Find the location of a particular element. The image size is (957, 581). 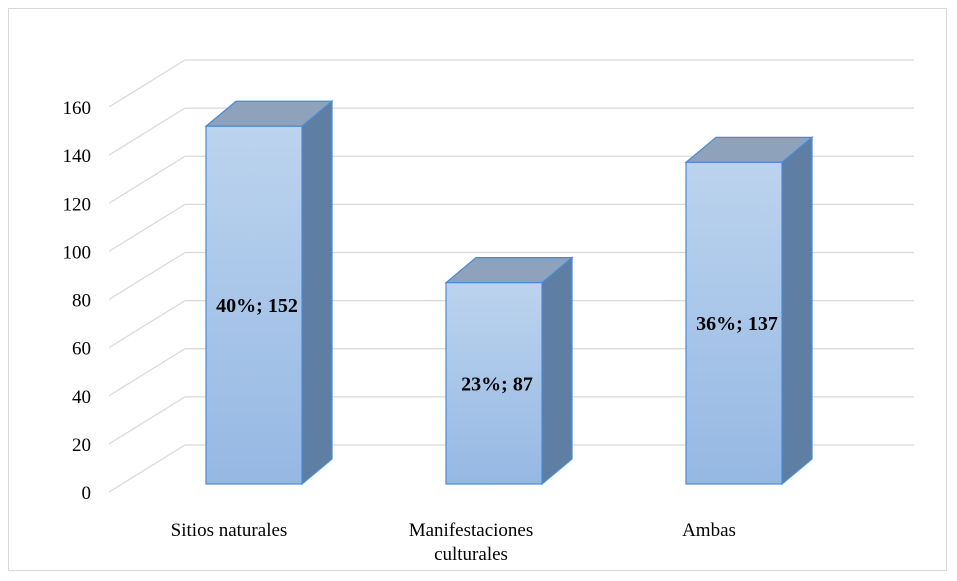

y-tick-label: 20 is located at coordinates (81, 445).